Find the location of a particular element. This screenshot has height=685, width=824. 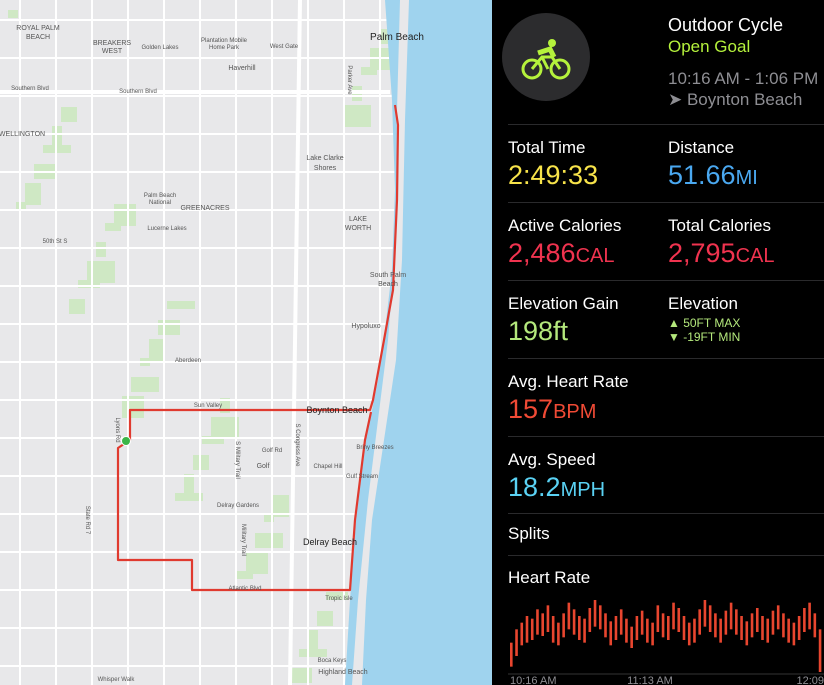

map-label: Lyons Rd is located at coordinates (117, 429).